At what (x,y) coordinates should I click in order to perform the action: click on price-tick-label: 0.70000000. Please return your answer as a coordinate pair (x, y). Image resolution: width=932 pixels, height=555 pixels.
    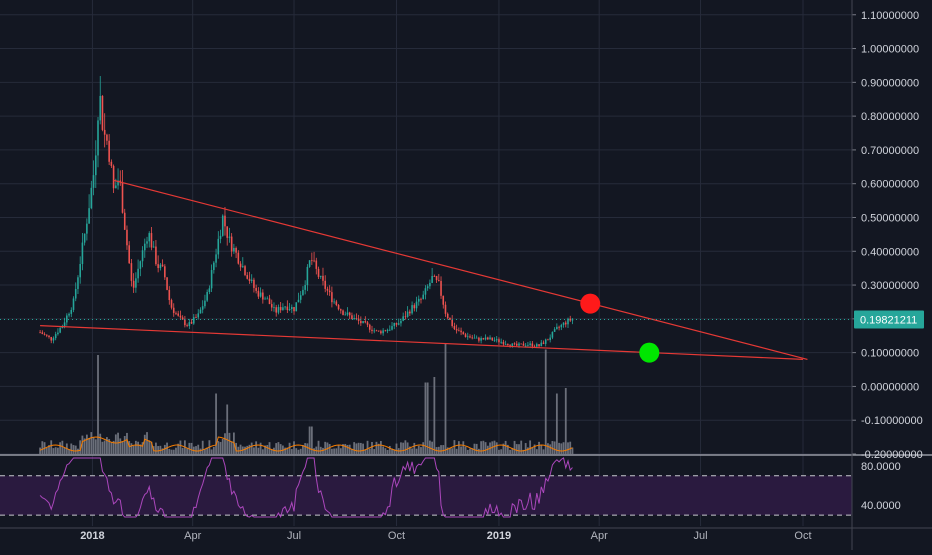
    Looking at the image, I should click on (890, 151).